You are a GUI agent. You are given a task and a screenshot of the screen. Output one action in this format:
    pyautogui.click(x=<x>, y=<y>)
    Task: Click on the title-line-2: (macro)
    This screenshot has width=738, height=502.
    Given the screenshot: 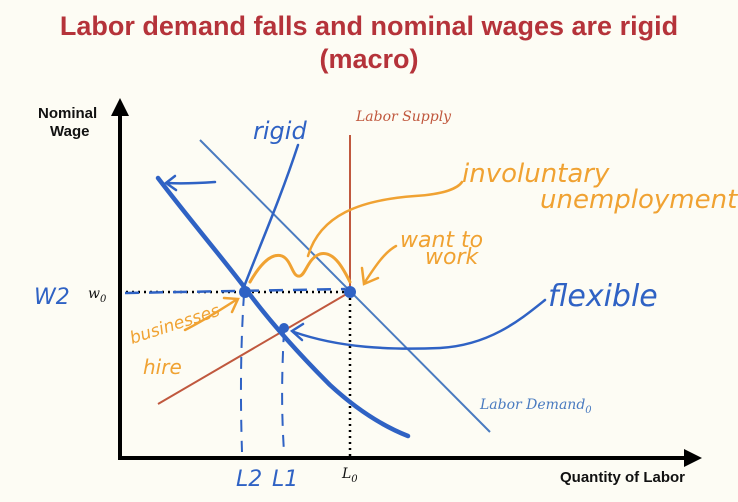 What is the action you would take?
    pyautogui.click(x=369, y=59)
    